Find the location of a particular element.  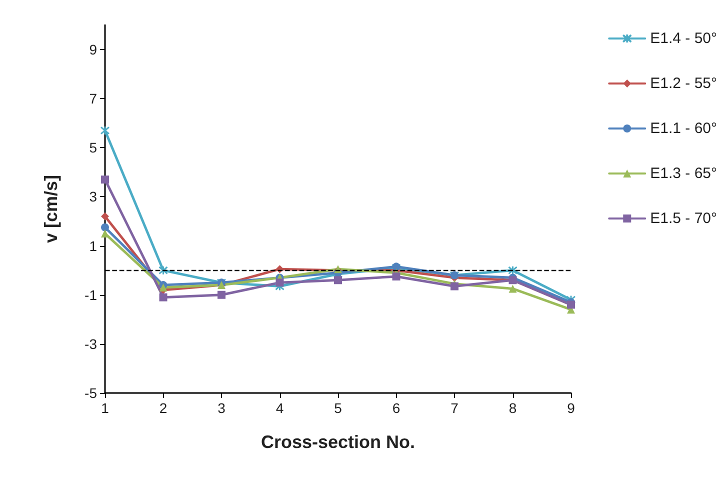

x-tick-label: 2 is located at coordinates (163, 408).